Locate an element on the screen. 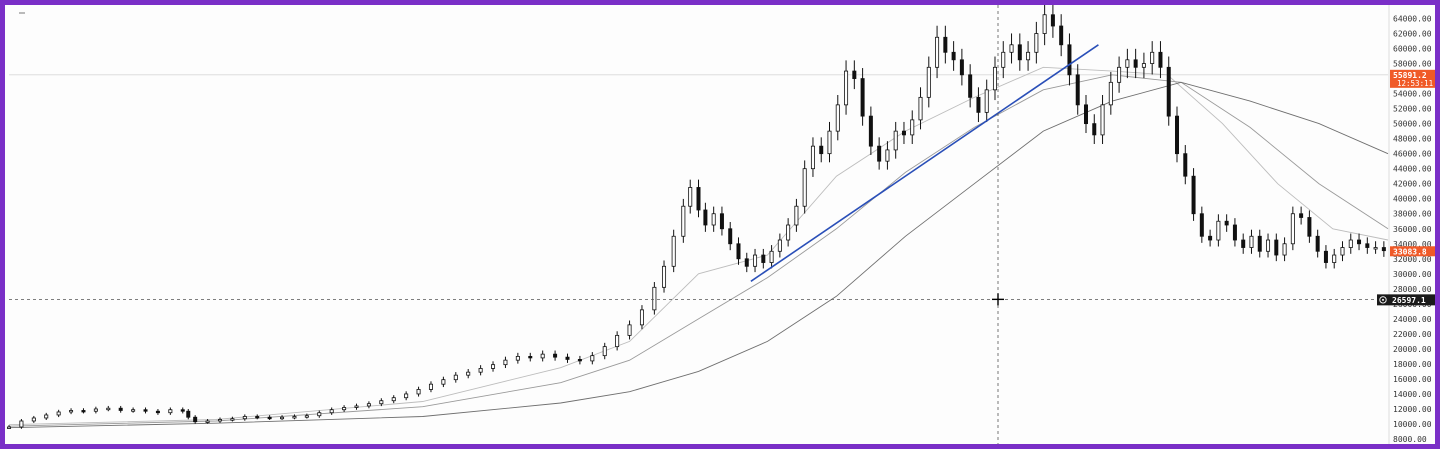  y-tick-label: 28000.00 is located at coordinates (1412, 289).